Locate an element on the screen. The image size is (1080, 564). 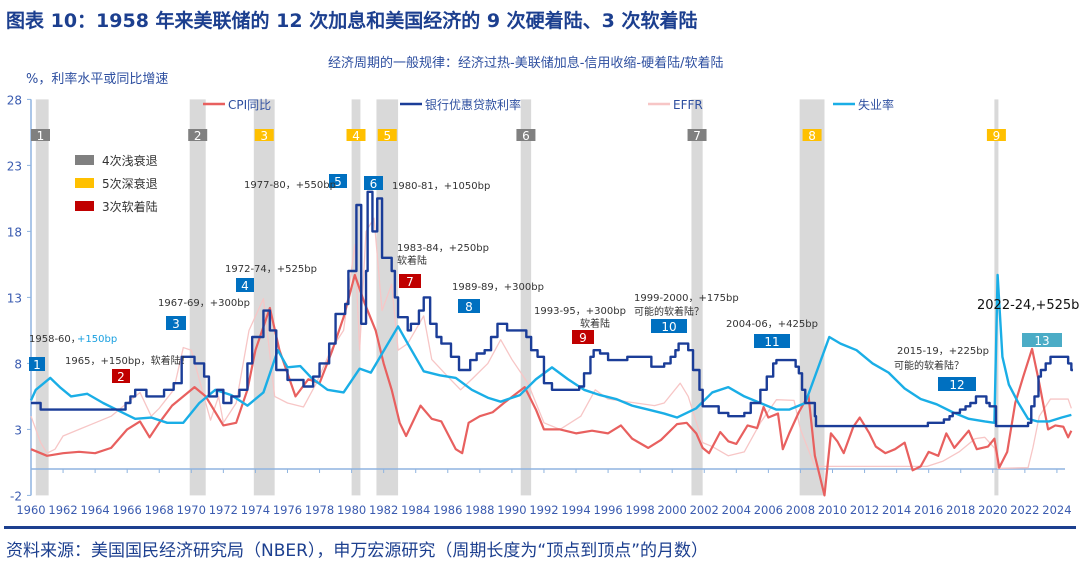
x-tick-label: 1960 is located at coordinates (30, 510).